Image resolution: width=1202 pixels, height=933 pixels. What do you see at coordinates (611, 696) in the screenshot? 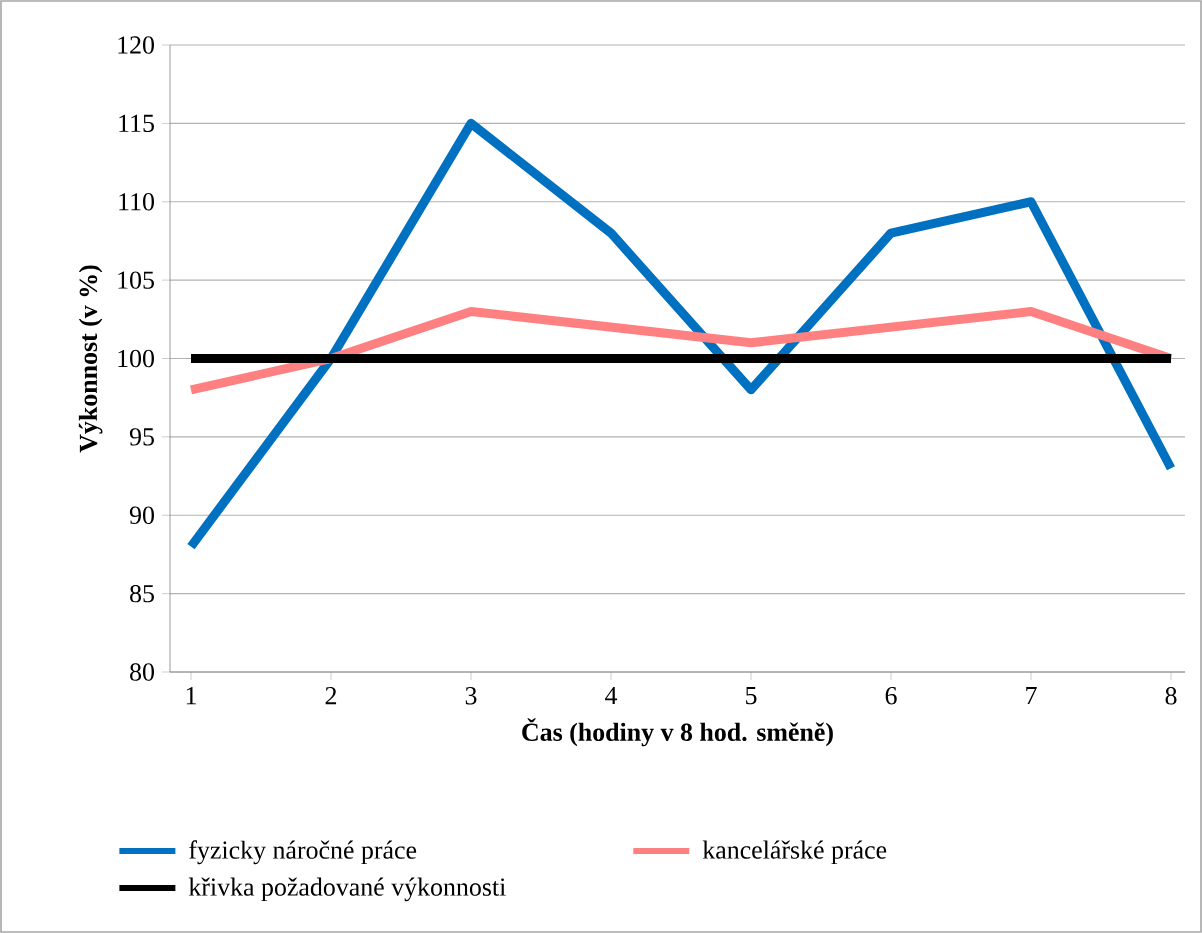
I see `x-tick-label: 4` at bounding box center [611, 696].